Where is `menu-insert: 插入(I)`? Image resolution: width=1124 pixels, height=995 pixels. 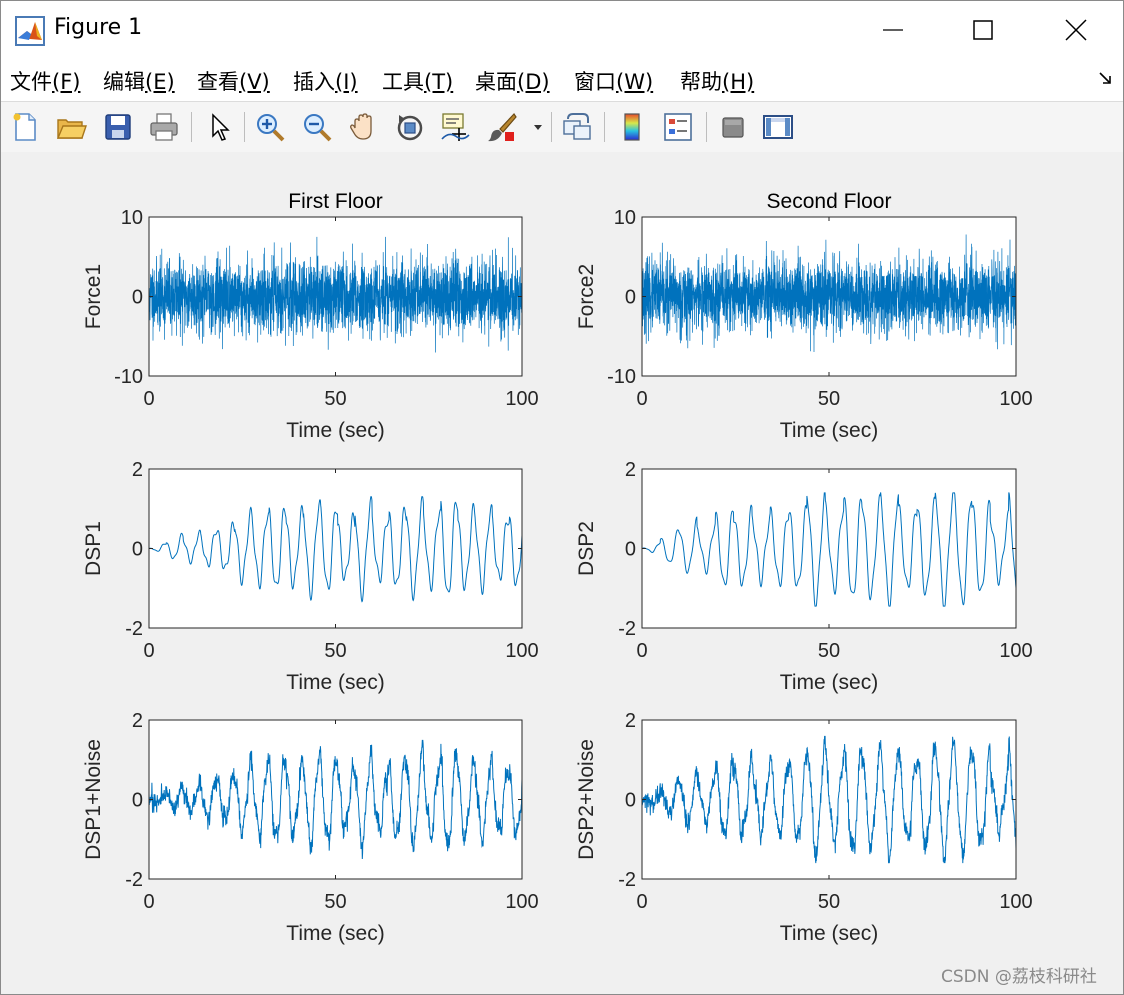 menu-insert: 插入(I) is located at coordinates (325, 81).